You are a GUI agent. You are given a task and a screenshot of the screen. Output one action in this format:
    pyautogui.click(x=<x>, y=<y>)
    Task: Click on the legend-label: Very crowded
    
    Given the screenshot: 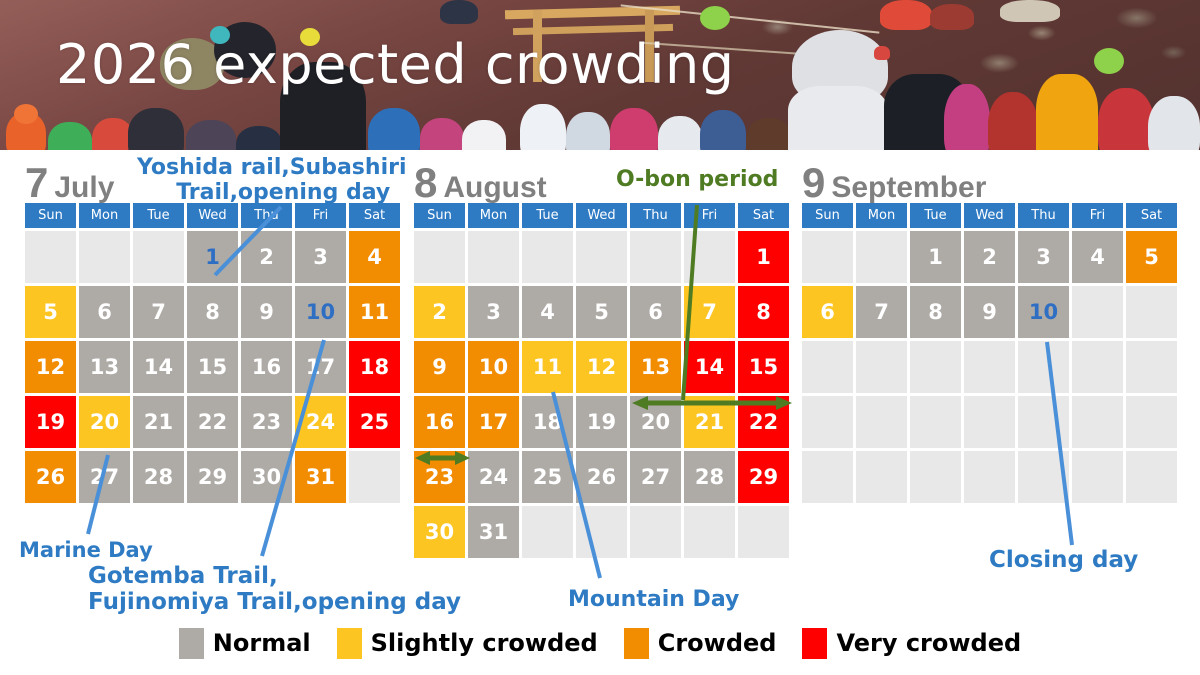 What is the action you would take?
    pyautogui.click(x=929, y=643)
    